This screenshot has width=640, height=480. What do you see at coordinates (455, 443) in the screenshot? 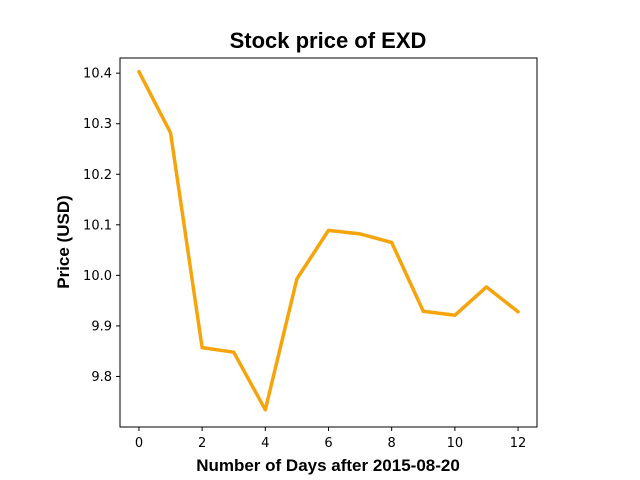
I see `x-tick-label: 10` at bounding box center [455, 443].